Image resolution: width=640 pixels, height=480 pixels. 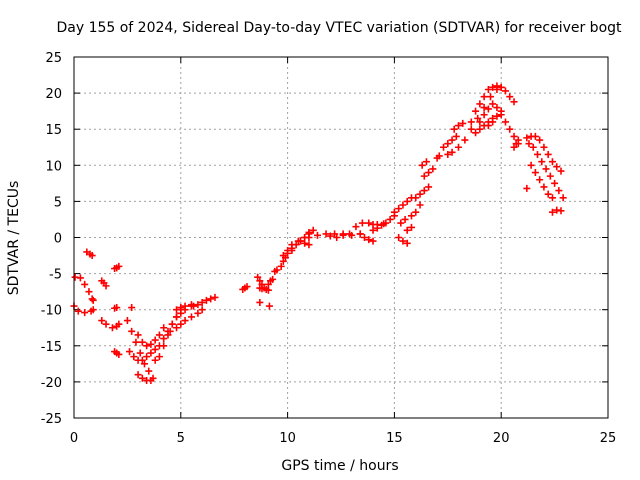 I want to click on series-arc-ap, so click(x=438, y=157).